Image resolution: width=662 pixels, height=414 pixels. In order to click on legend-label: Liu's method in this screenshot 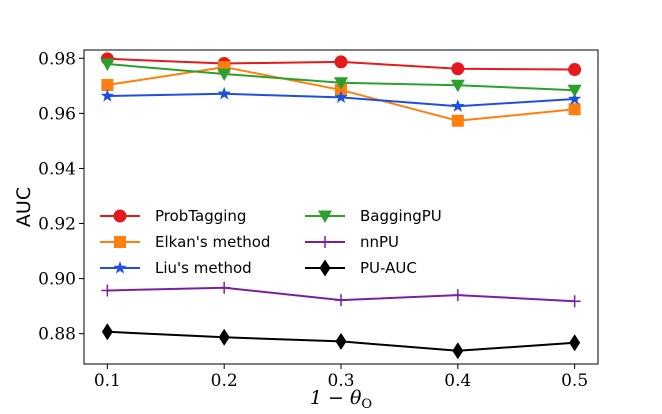, I will do `click(203, 268)`.